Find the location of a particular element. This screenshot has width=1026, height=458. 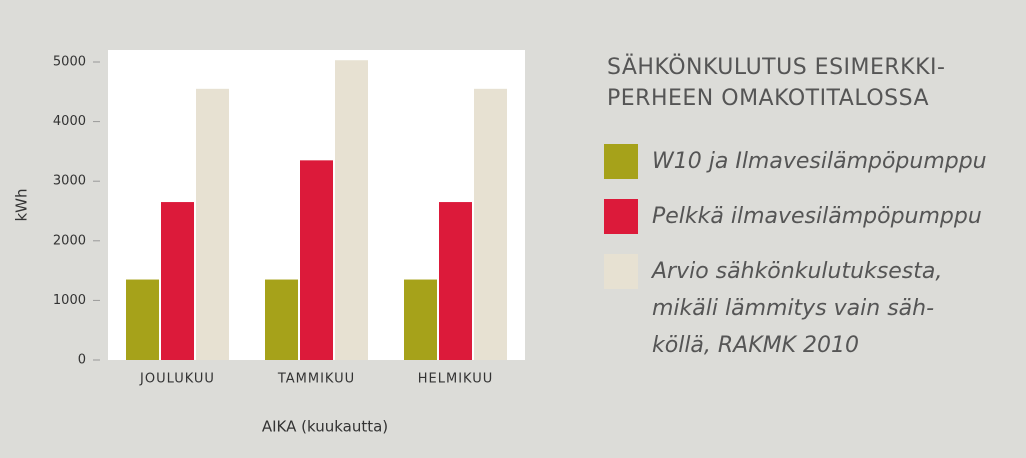

legend-item: W10 ja Ilmavesilämpöpumppu is located at coordinates (809, 162).